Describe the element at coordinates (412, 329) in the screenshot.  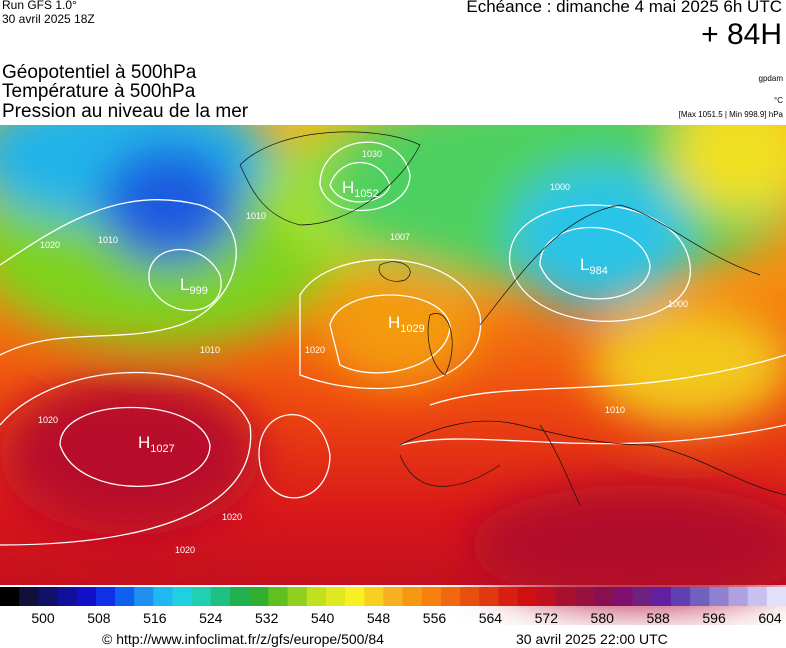
I see `center-value: 1029` at that location.